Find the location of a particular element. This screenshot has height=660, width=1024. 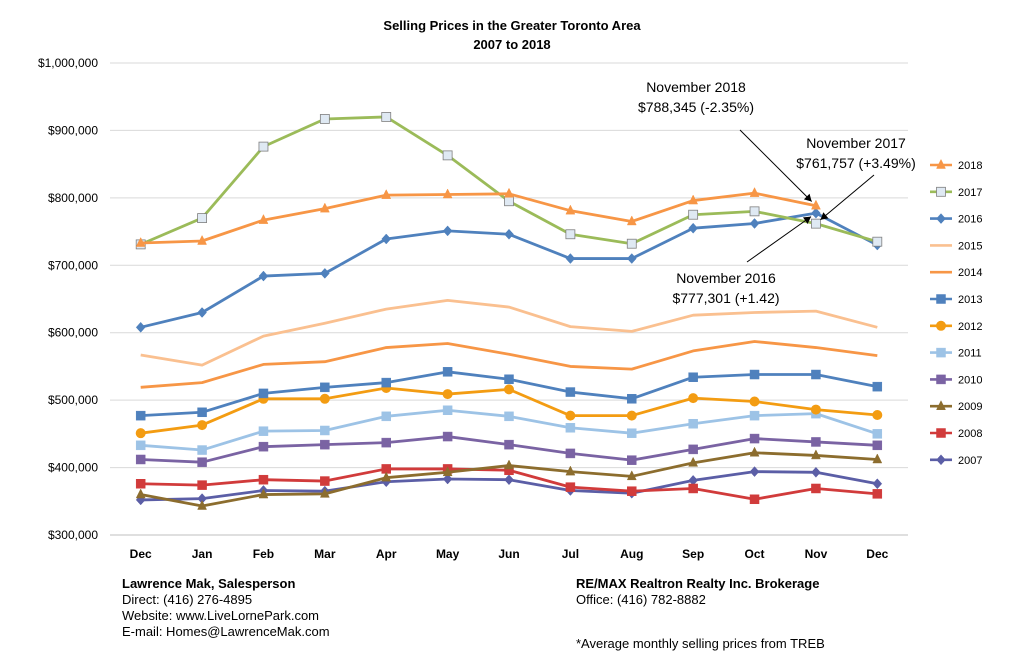

series-2009 is located at coordinates (509, 478).